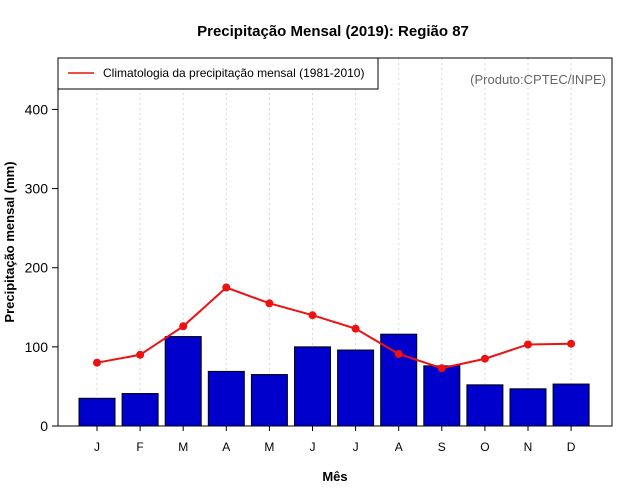 The width and height of the screenshot is (640, 500). I want to click on y-tick-label: 100, so click(37, 347).